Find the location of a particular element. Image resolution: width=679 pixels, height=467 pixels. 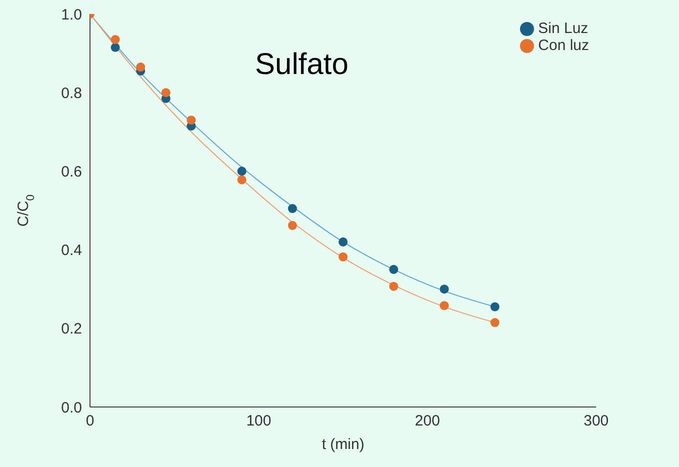

y-tick-label: 1.0 is located at coordinates (71, 15).